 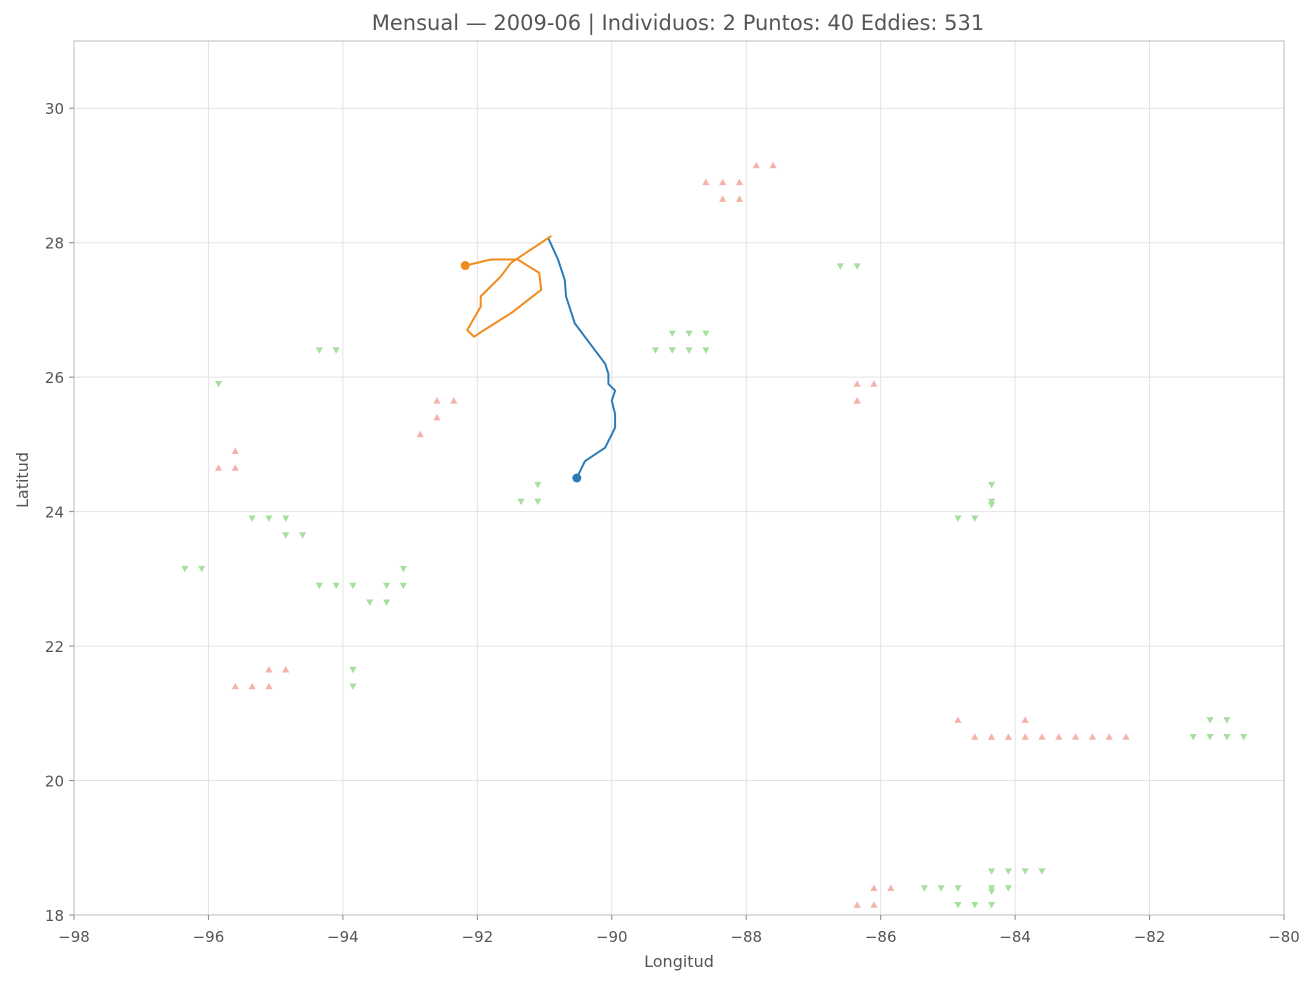 I want to click on x-tick-label: −88, so click(x=746, y=937).